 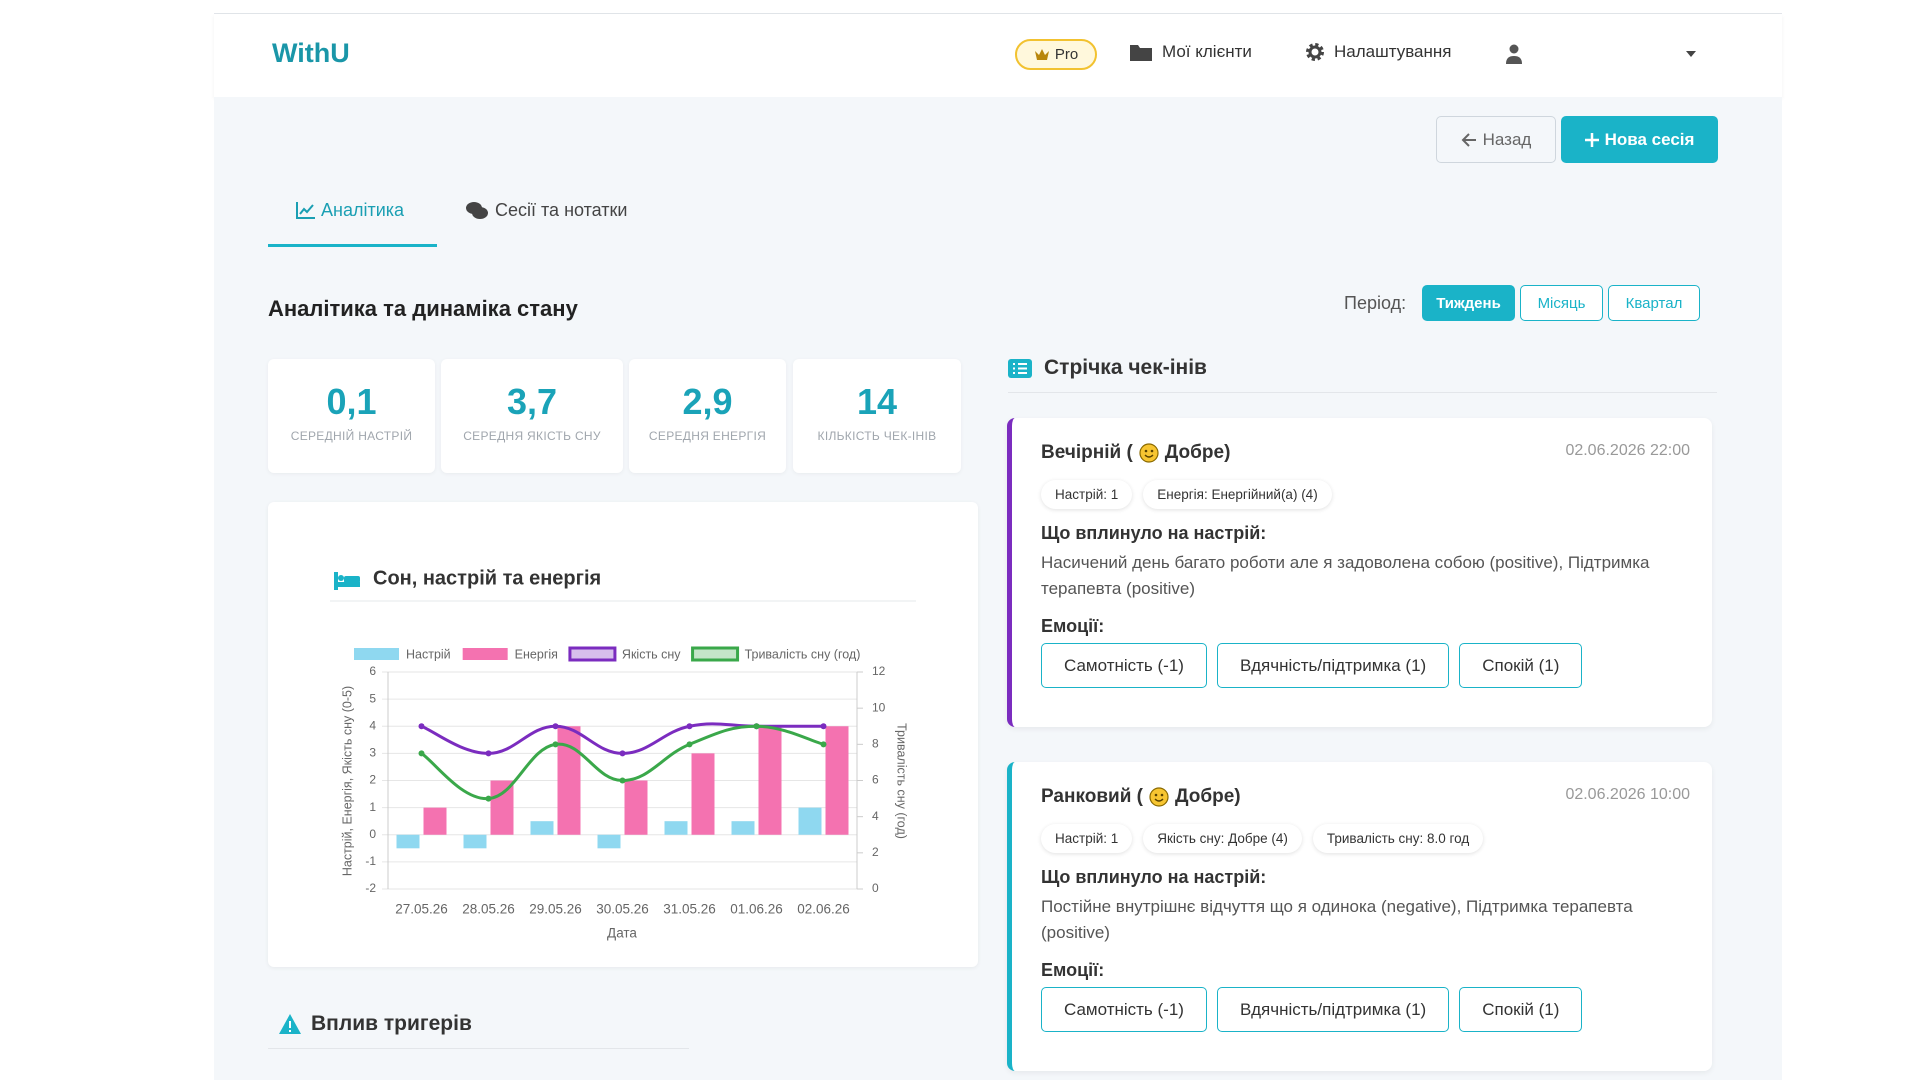 I want to click on list-icon, so click(x=1020, y=368).